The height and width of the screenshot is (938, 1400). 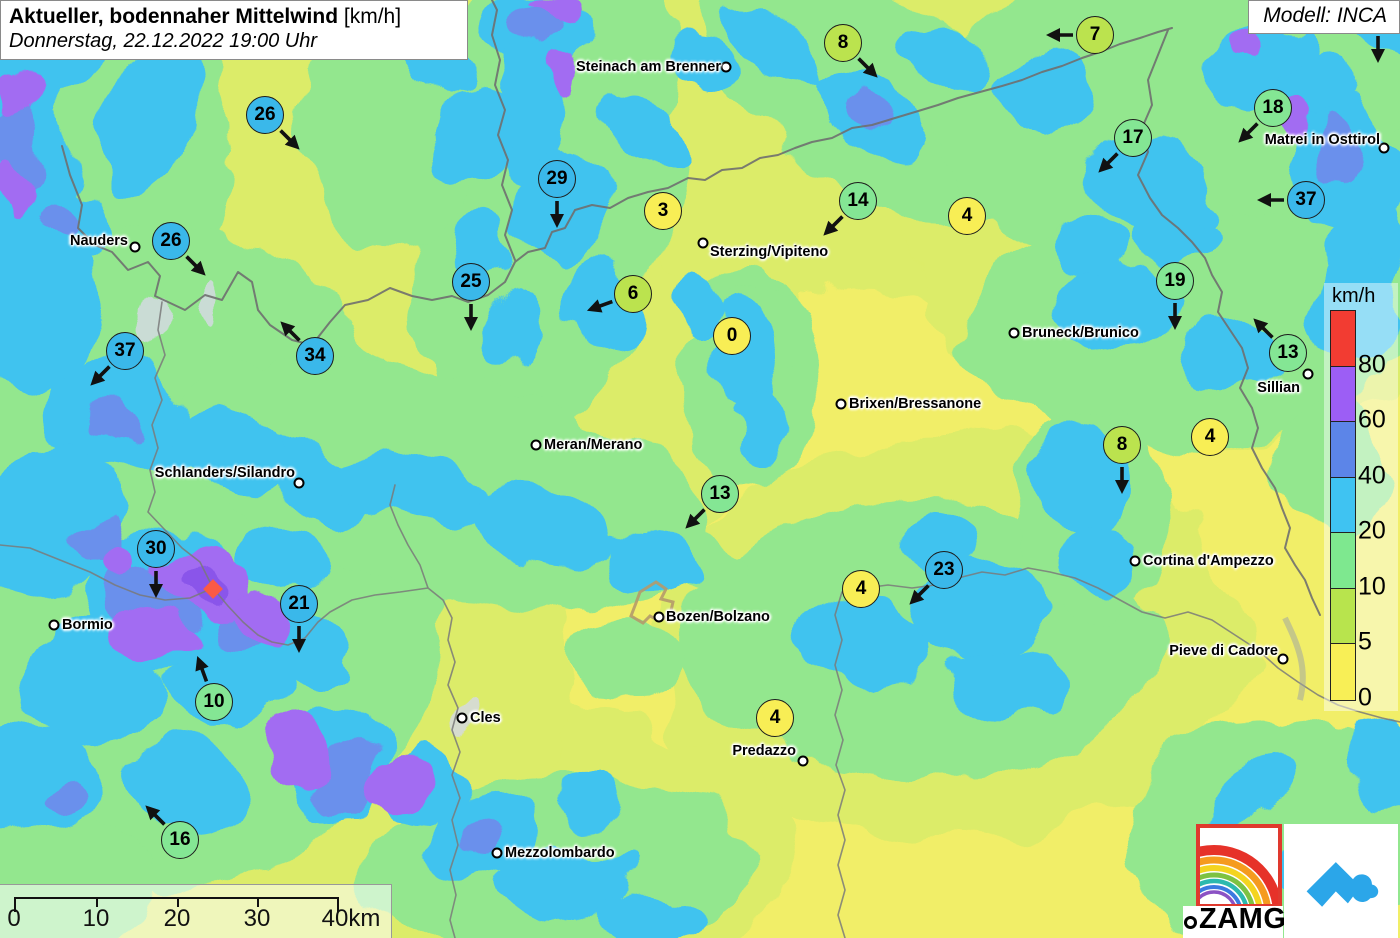 I want to click on place-label: Bozen/Bolzano, so click(x=718, y=617).